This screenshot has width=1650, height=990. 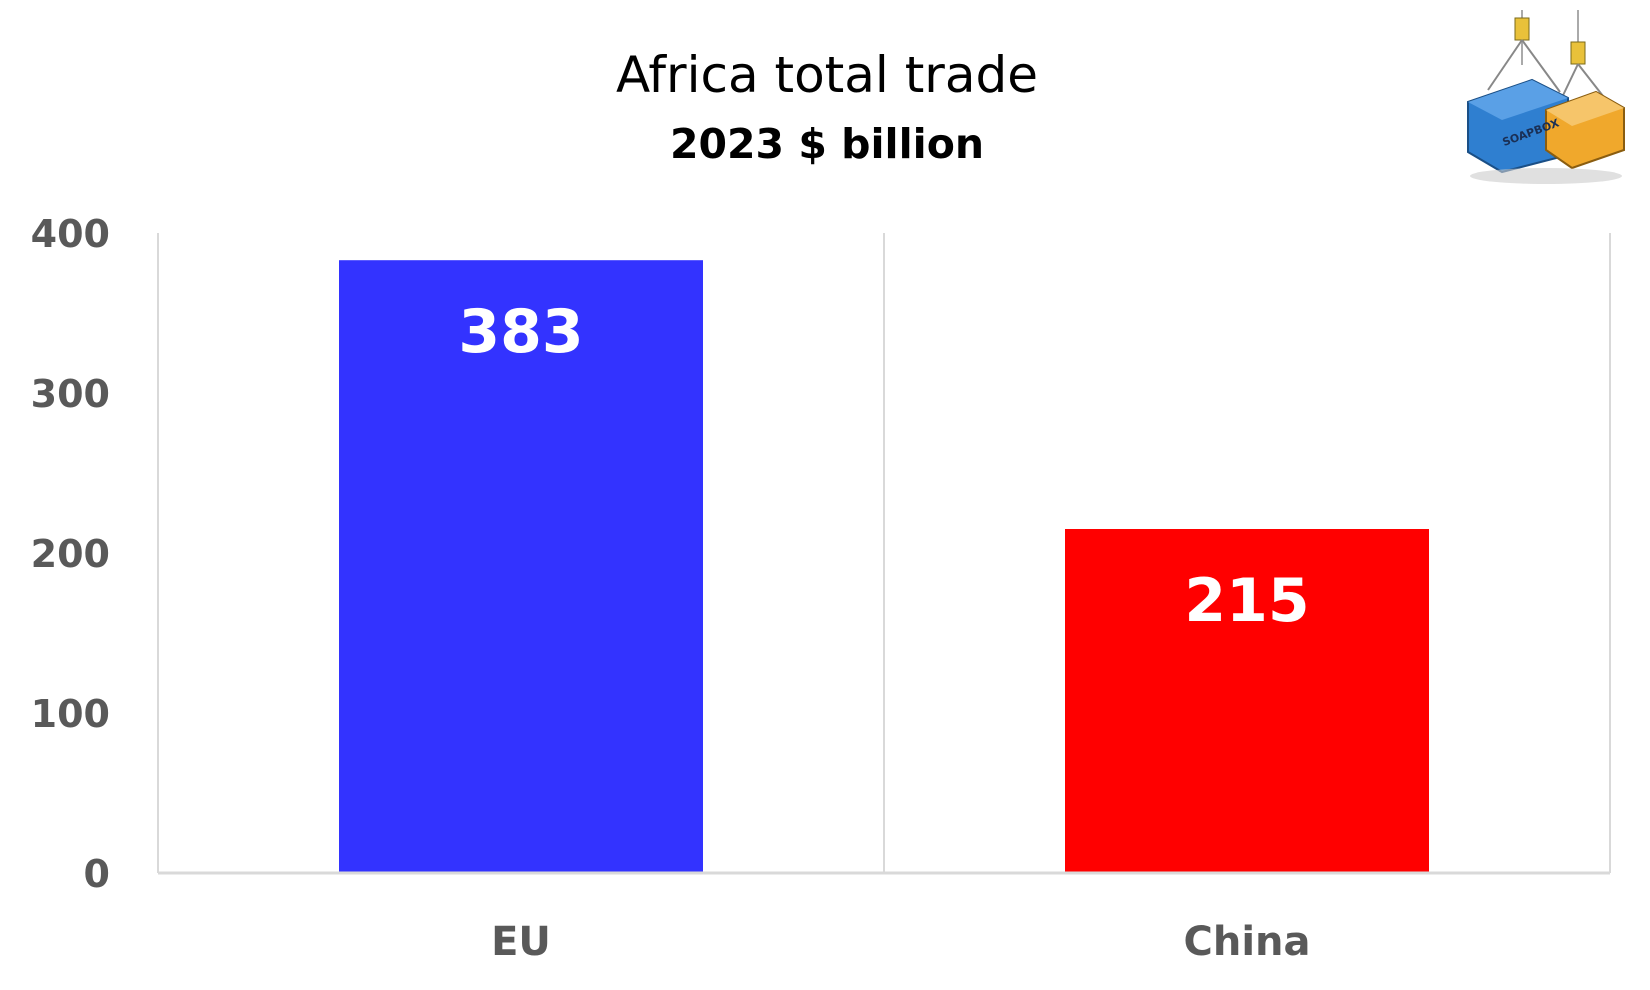 I want to click on bar-eu, so click(x=521, y=566).